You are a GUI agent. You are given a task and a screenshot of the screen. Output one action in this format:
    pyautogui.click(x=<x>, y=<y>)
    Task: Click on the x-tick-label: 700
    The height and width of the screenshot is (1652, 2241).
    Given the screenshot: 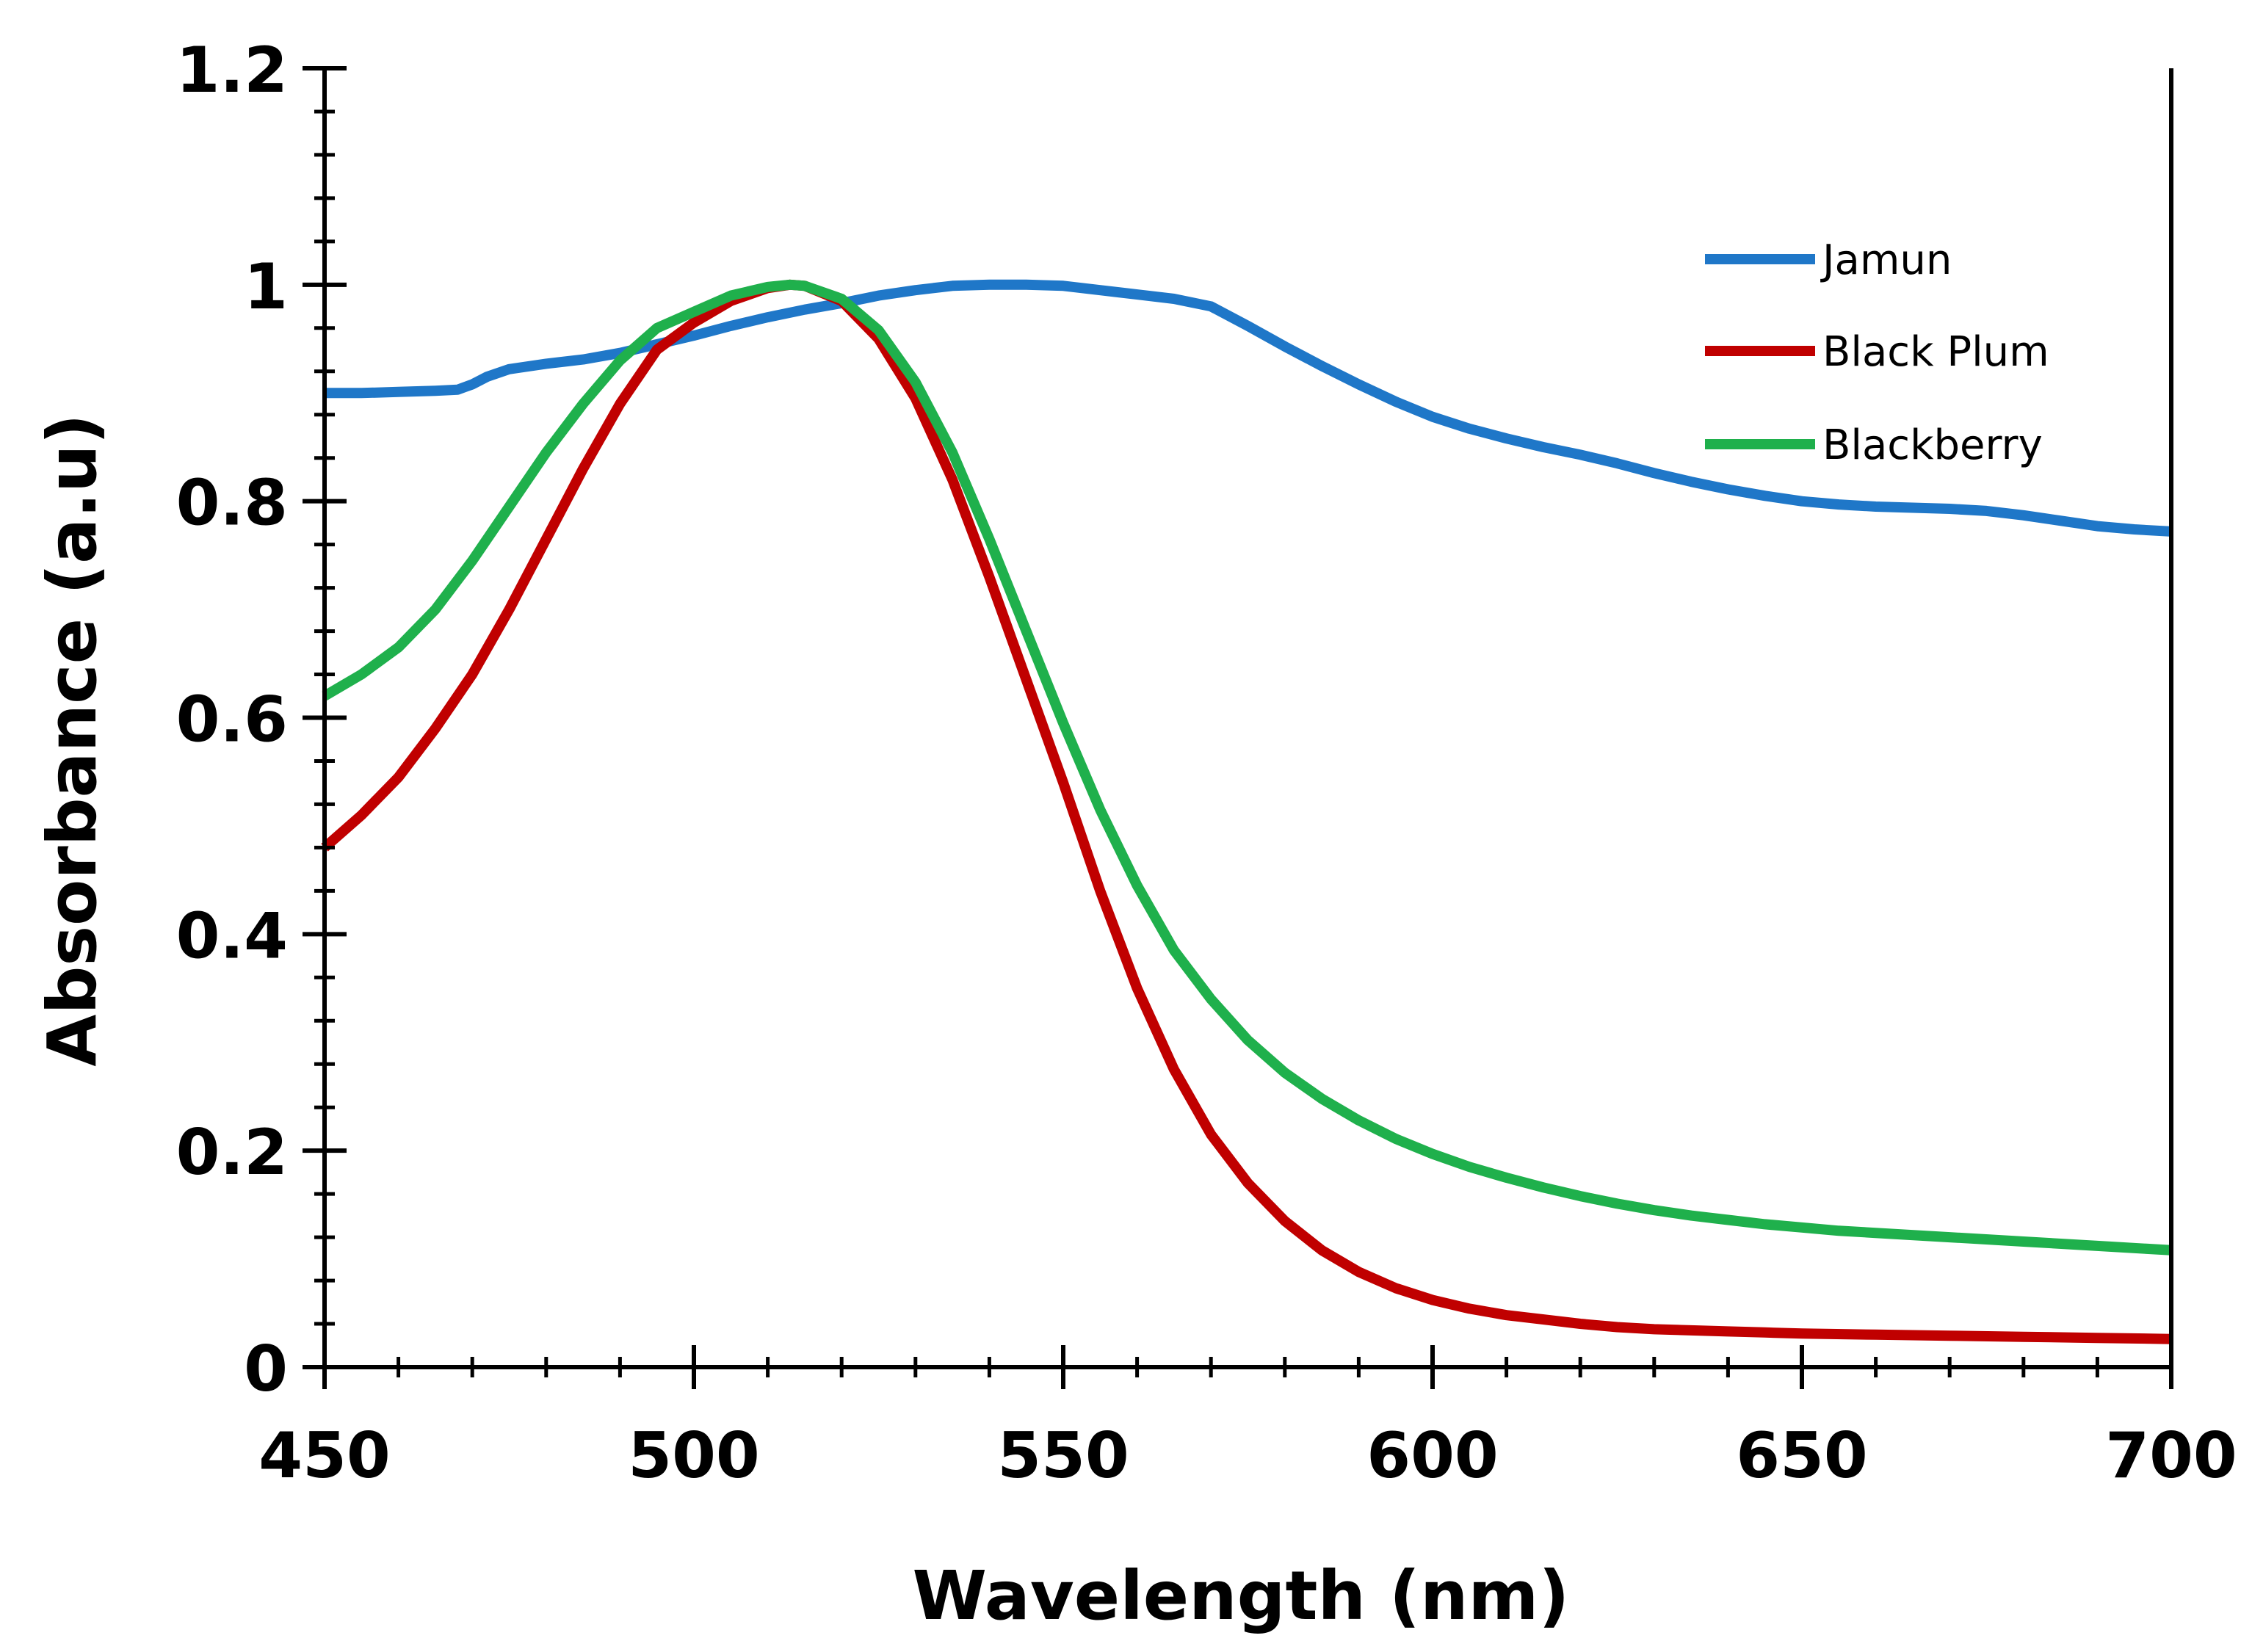 What is the action you would take?
    pyautogui.click(x=2171, y=1456)
    